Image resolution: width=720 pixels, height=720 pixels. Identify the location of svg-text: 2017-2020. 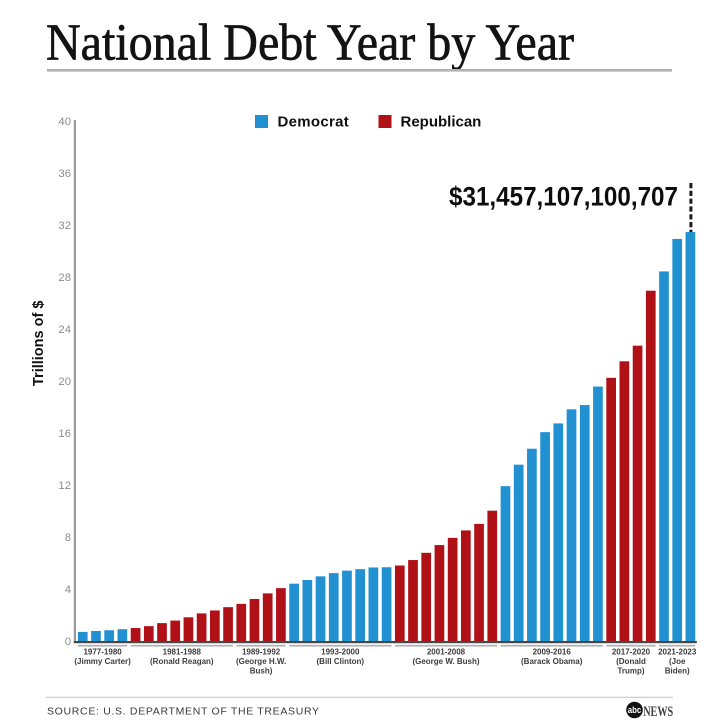
(631, 651).